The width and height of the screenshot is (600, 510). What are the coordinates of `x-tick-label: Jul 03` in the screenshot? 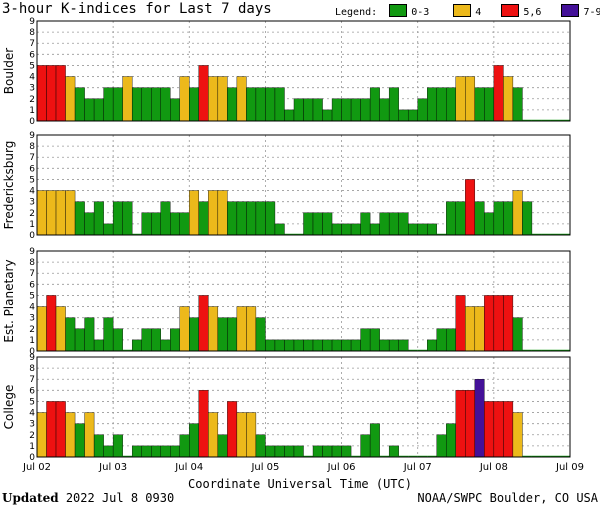 It's located at (112, 467).